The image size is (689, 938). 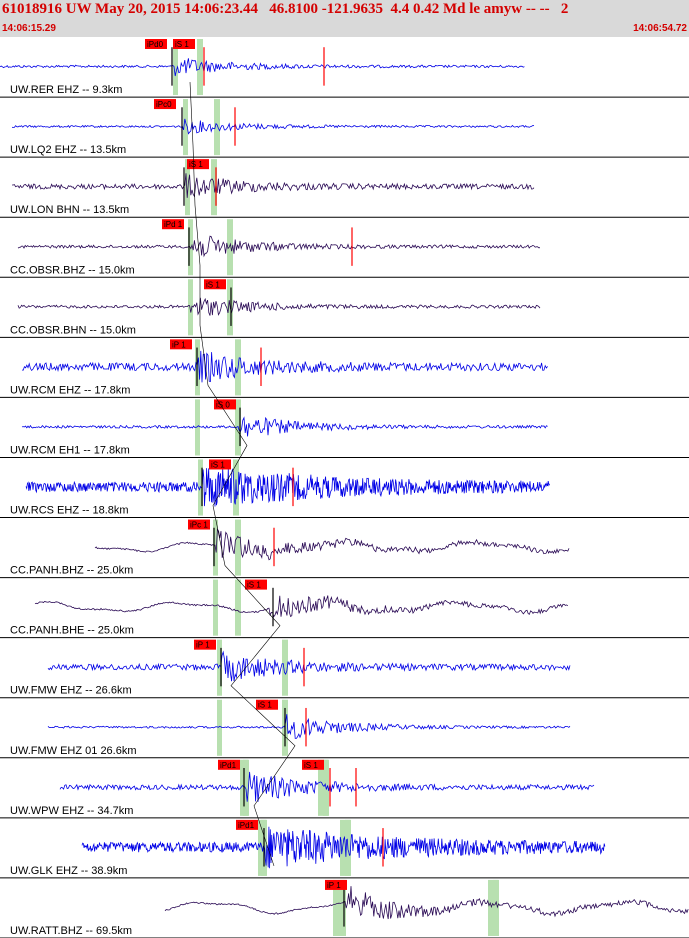 I want to click on trace-row: iS 1 UW.LON BHN -- 13.5km, so click(x=344, y=188).